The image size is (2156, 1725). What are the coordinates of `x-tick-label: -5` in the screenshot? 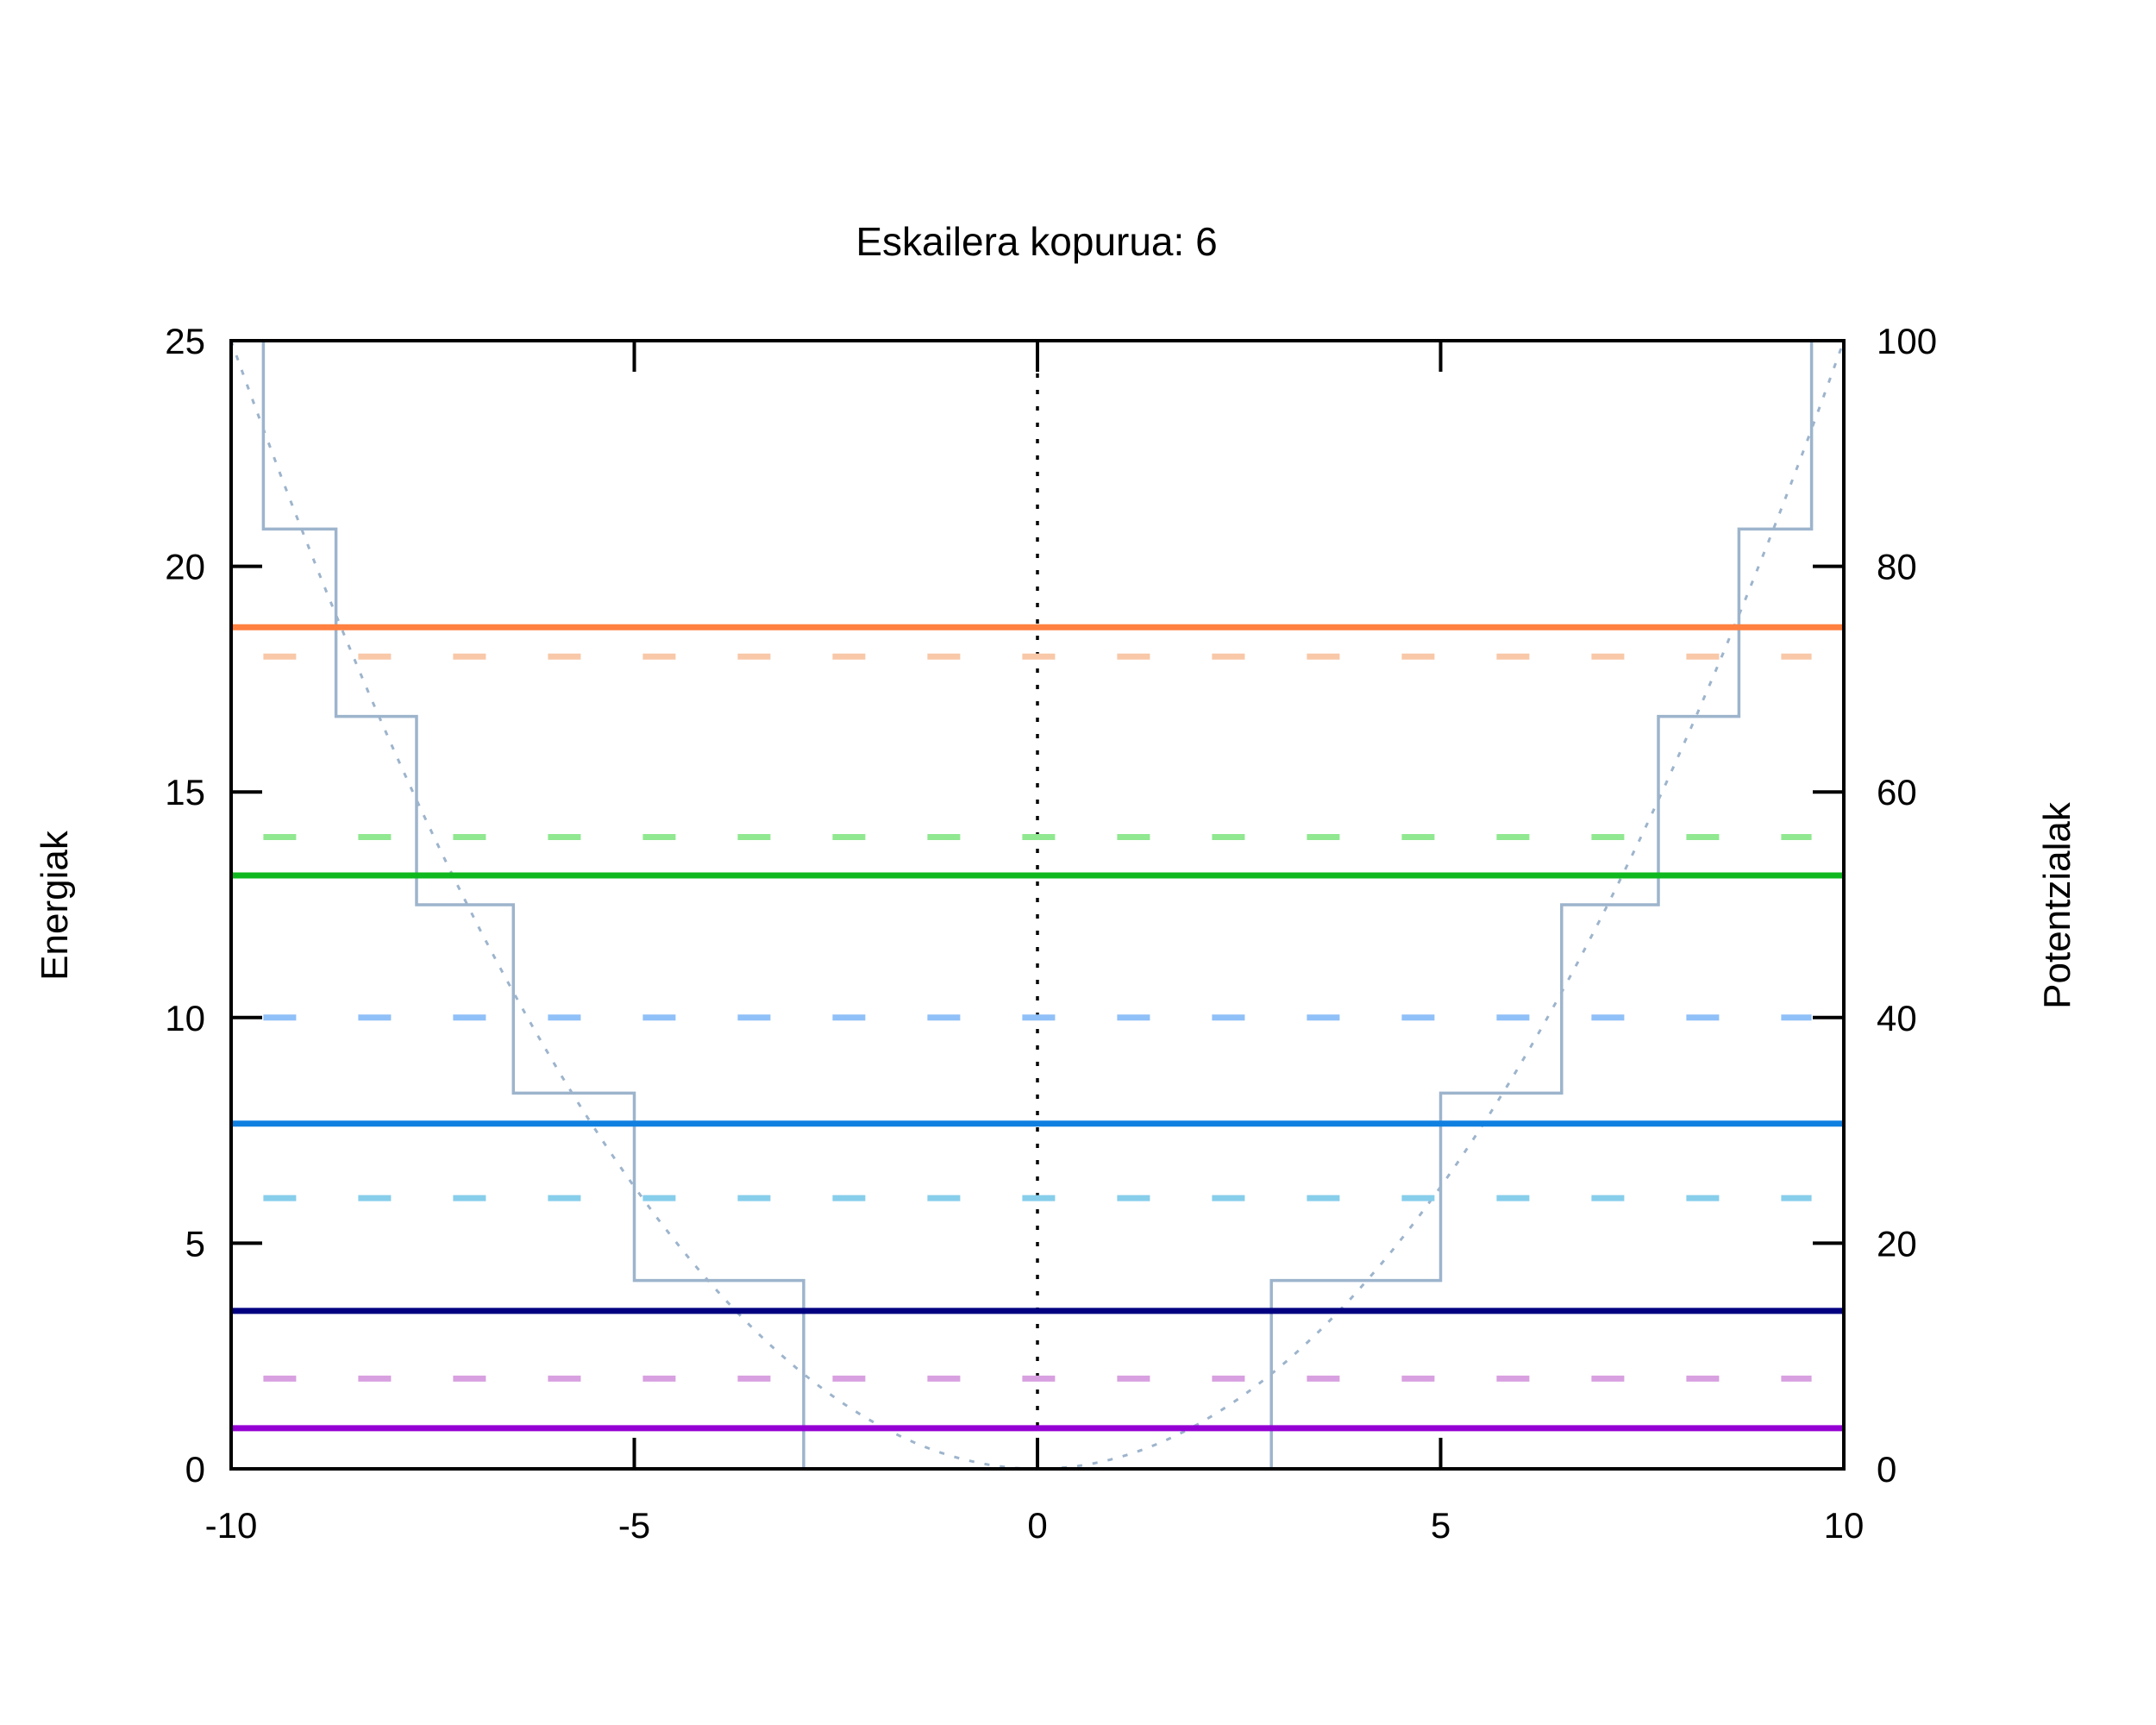 It's located at (634, 1525).